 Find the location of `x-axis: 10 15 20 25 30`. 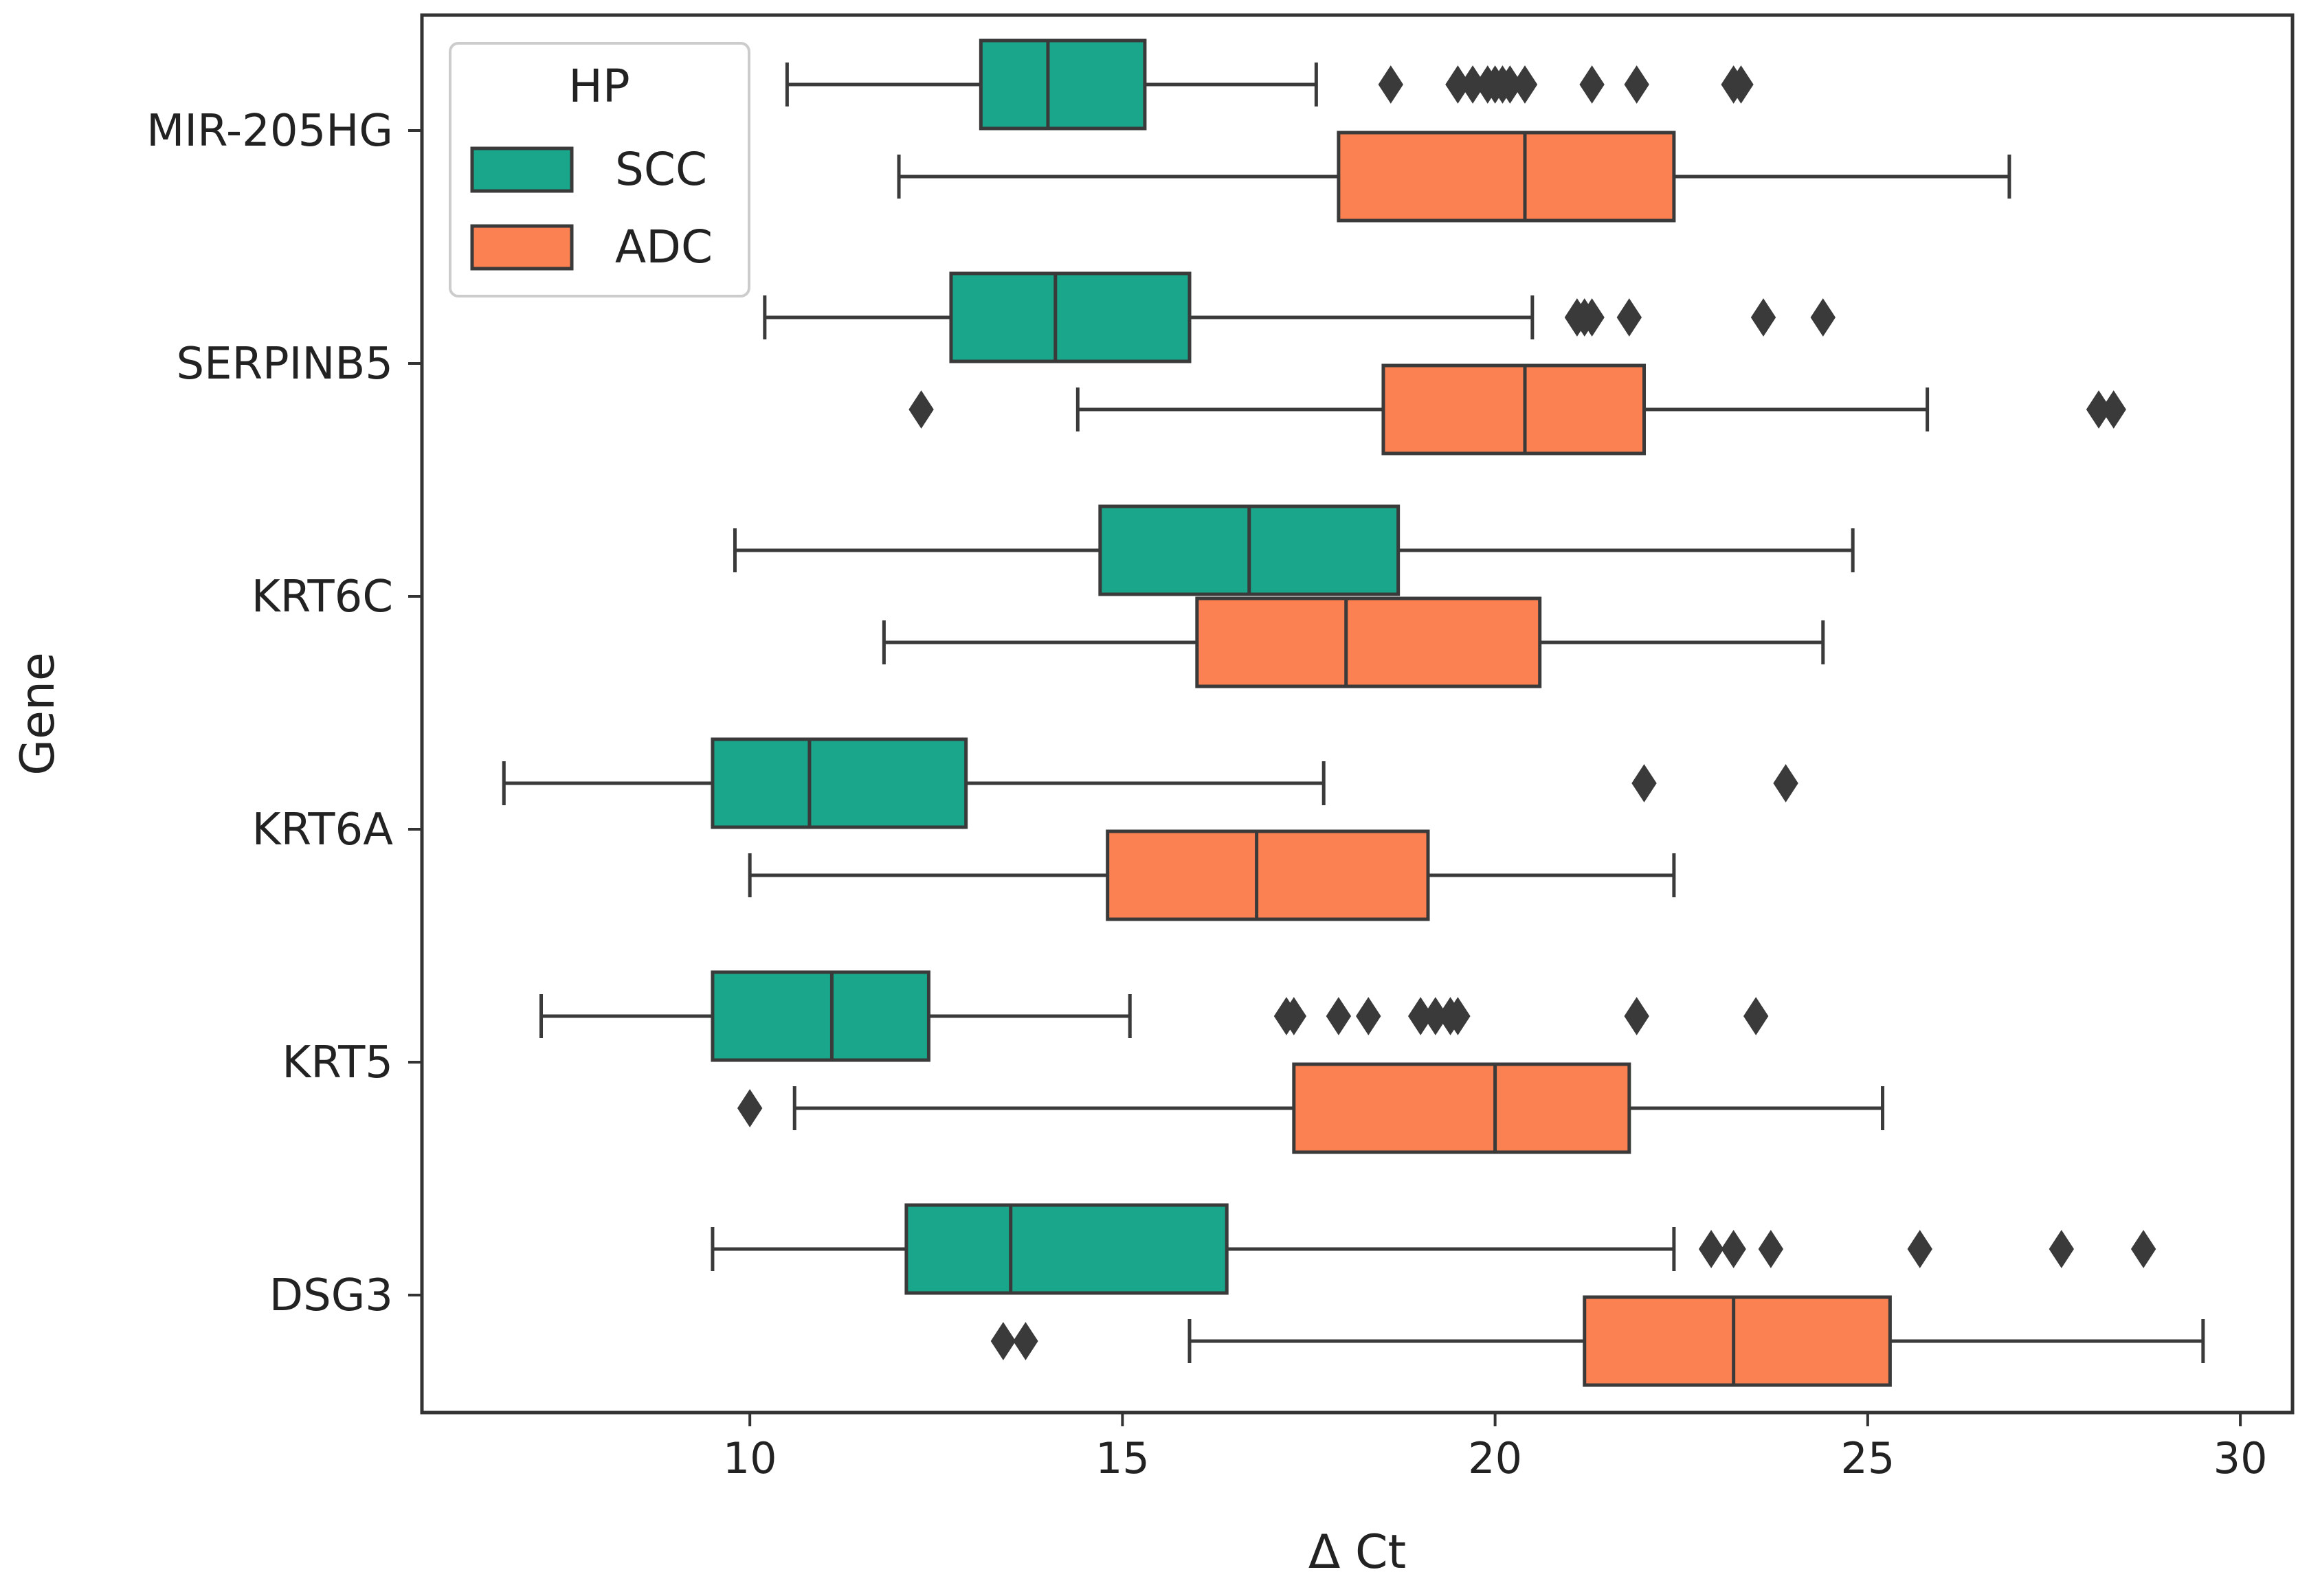

x-axis: 10 15 20 25 30 is located at coordinates (1495, 1448).